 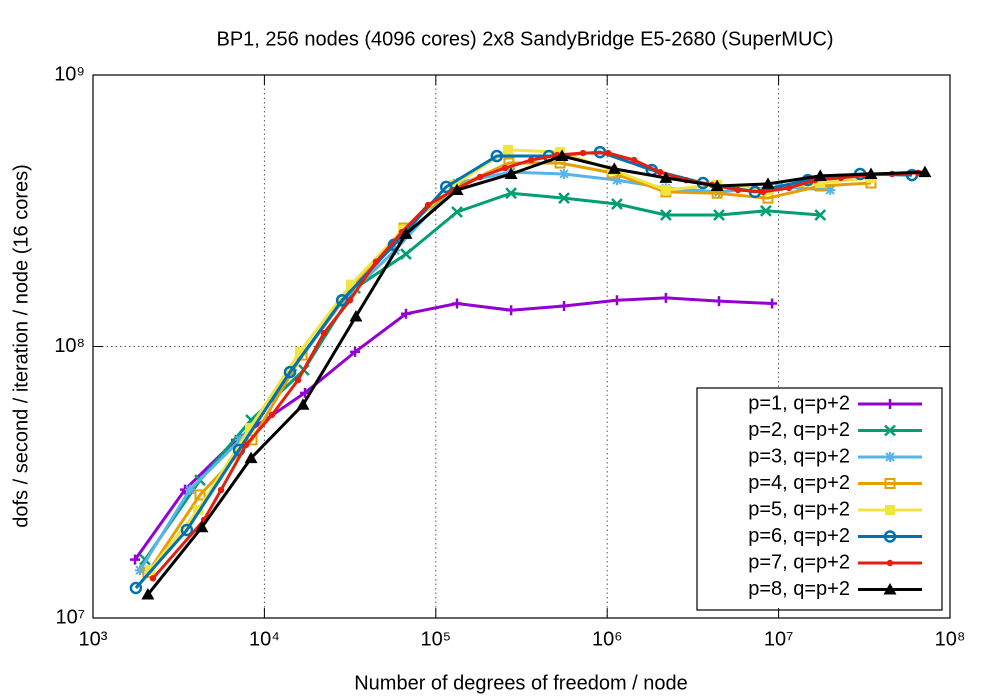 What do you see at coordinates (799, 403) in the screenshot?
I see `legend-label: p=1, q=p+2` at bounding box center [799, 403].